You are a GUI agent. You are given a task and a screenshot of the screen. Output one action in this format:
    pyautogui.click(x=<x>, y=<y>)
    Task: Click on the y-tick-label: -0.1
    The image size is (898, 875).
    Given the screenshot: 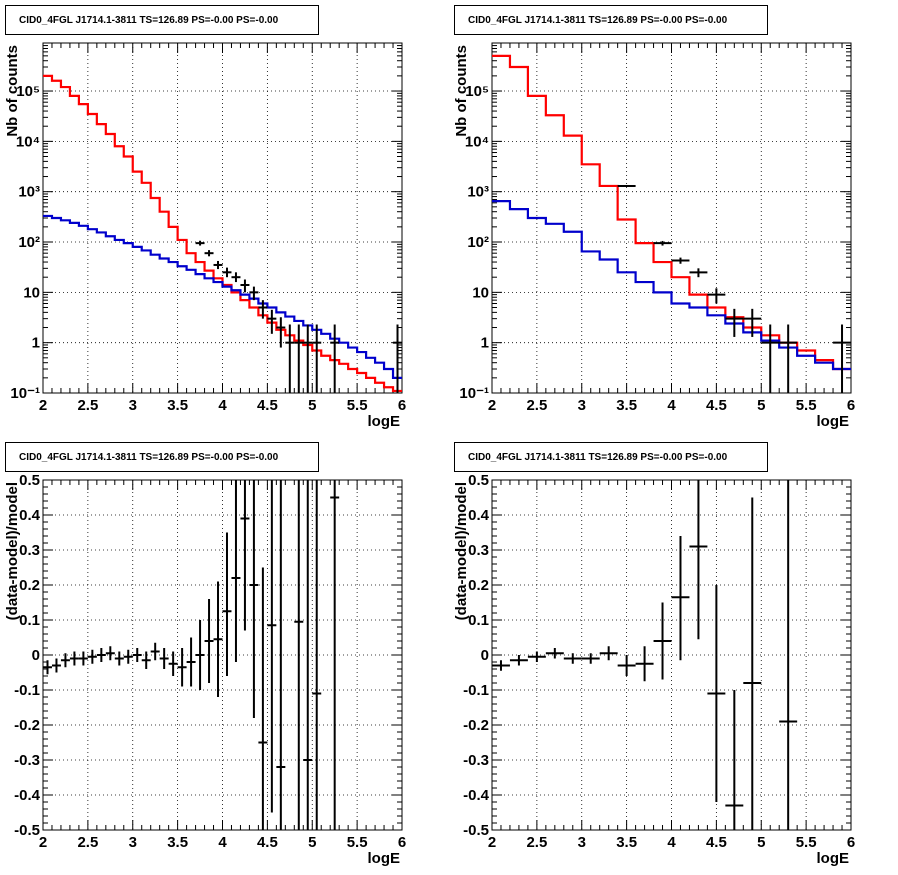 What is the action you would take?
    pyautogui.click(x=476, y=690)
    